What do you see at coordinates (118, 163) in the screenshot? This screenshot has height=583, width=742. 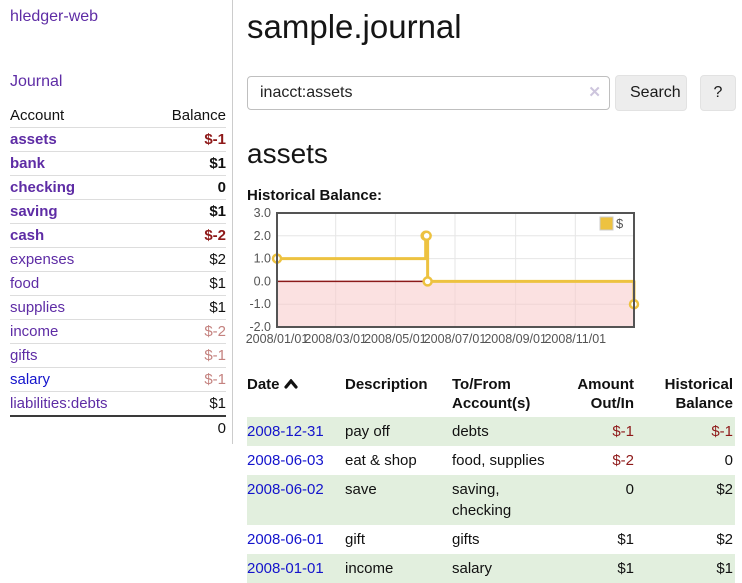 I see `account-row-bank: bank $1` at bounding box center [118, 163].